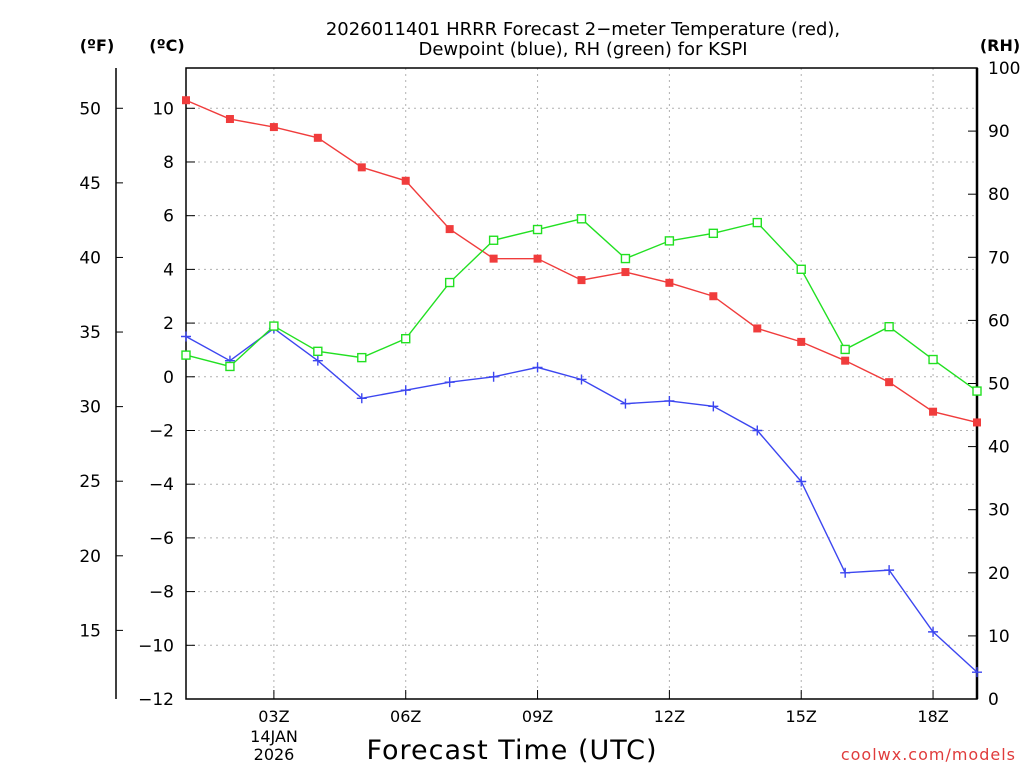  Describe the element at coordinates (168, 217) in the screenshot. I see `celsius-tick-label: 6` at that location.